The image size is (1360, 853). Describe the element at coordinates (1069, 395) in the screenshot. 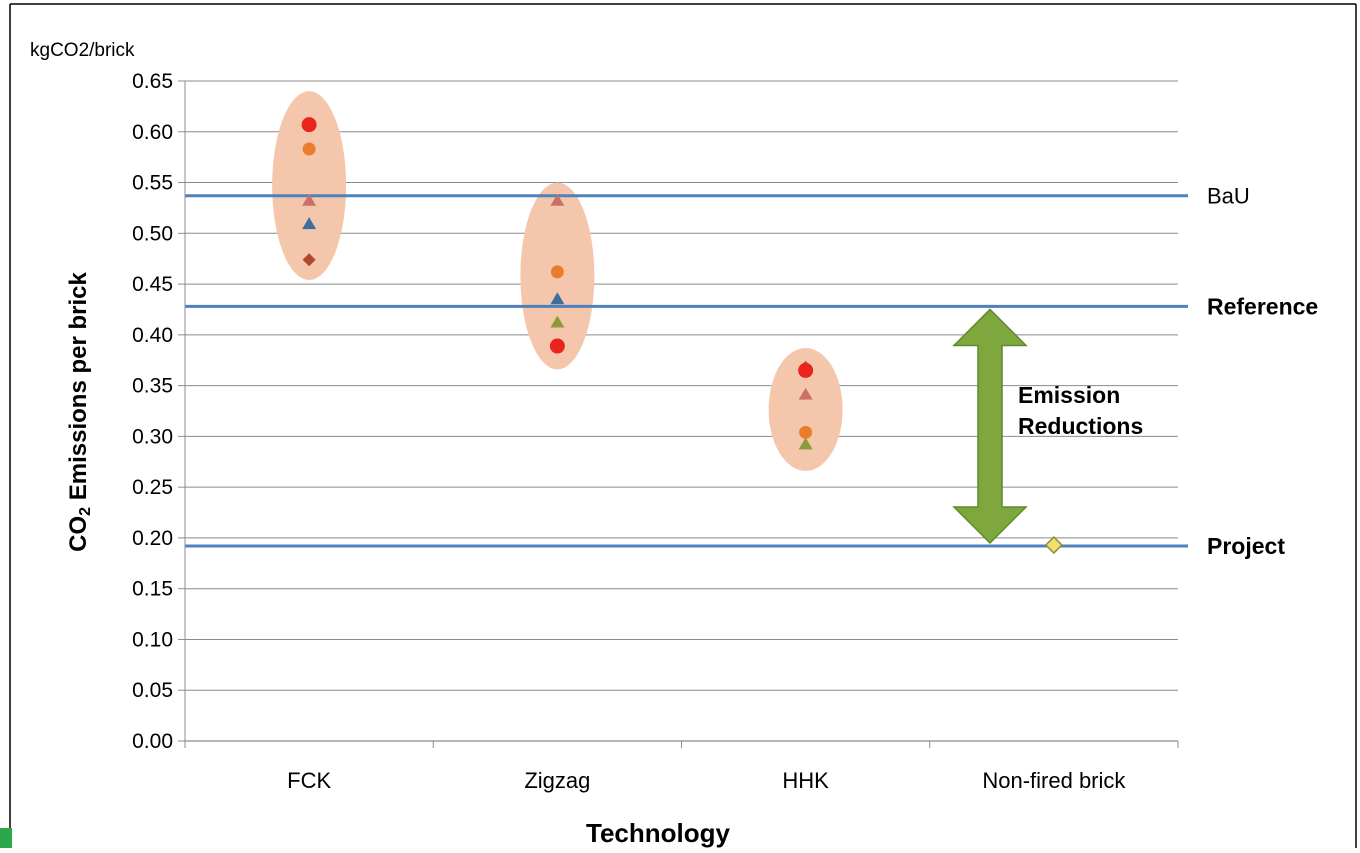

I see `arrow-label-line1: Emission` at that location.